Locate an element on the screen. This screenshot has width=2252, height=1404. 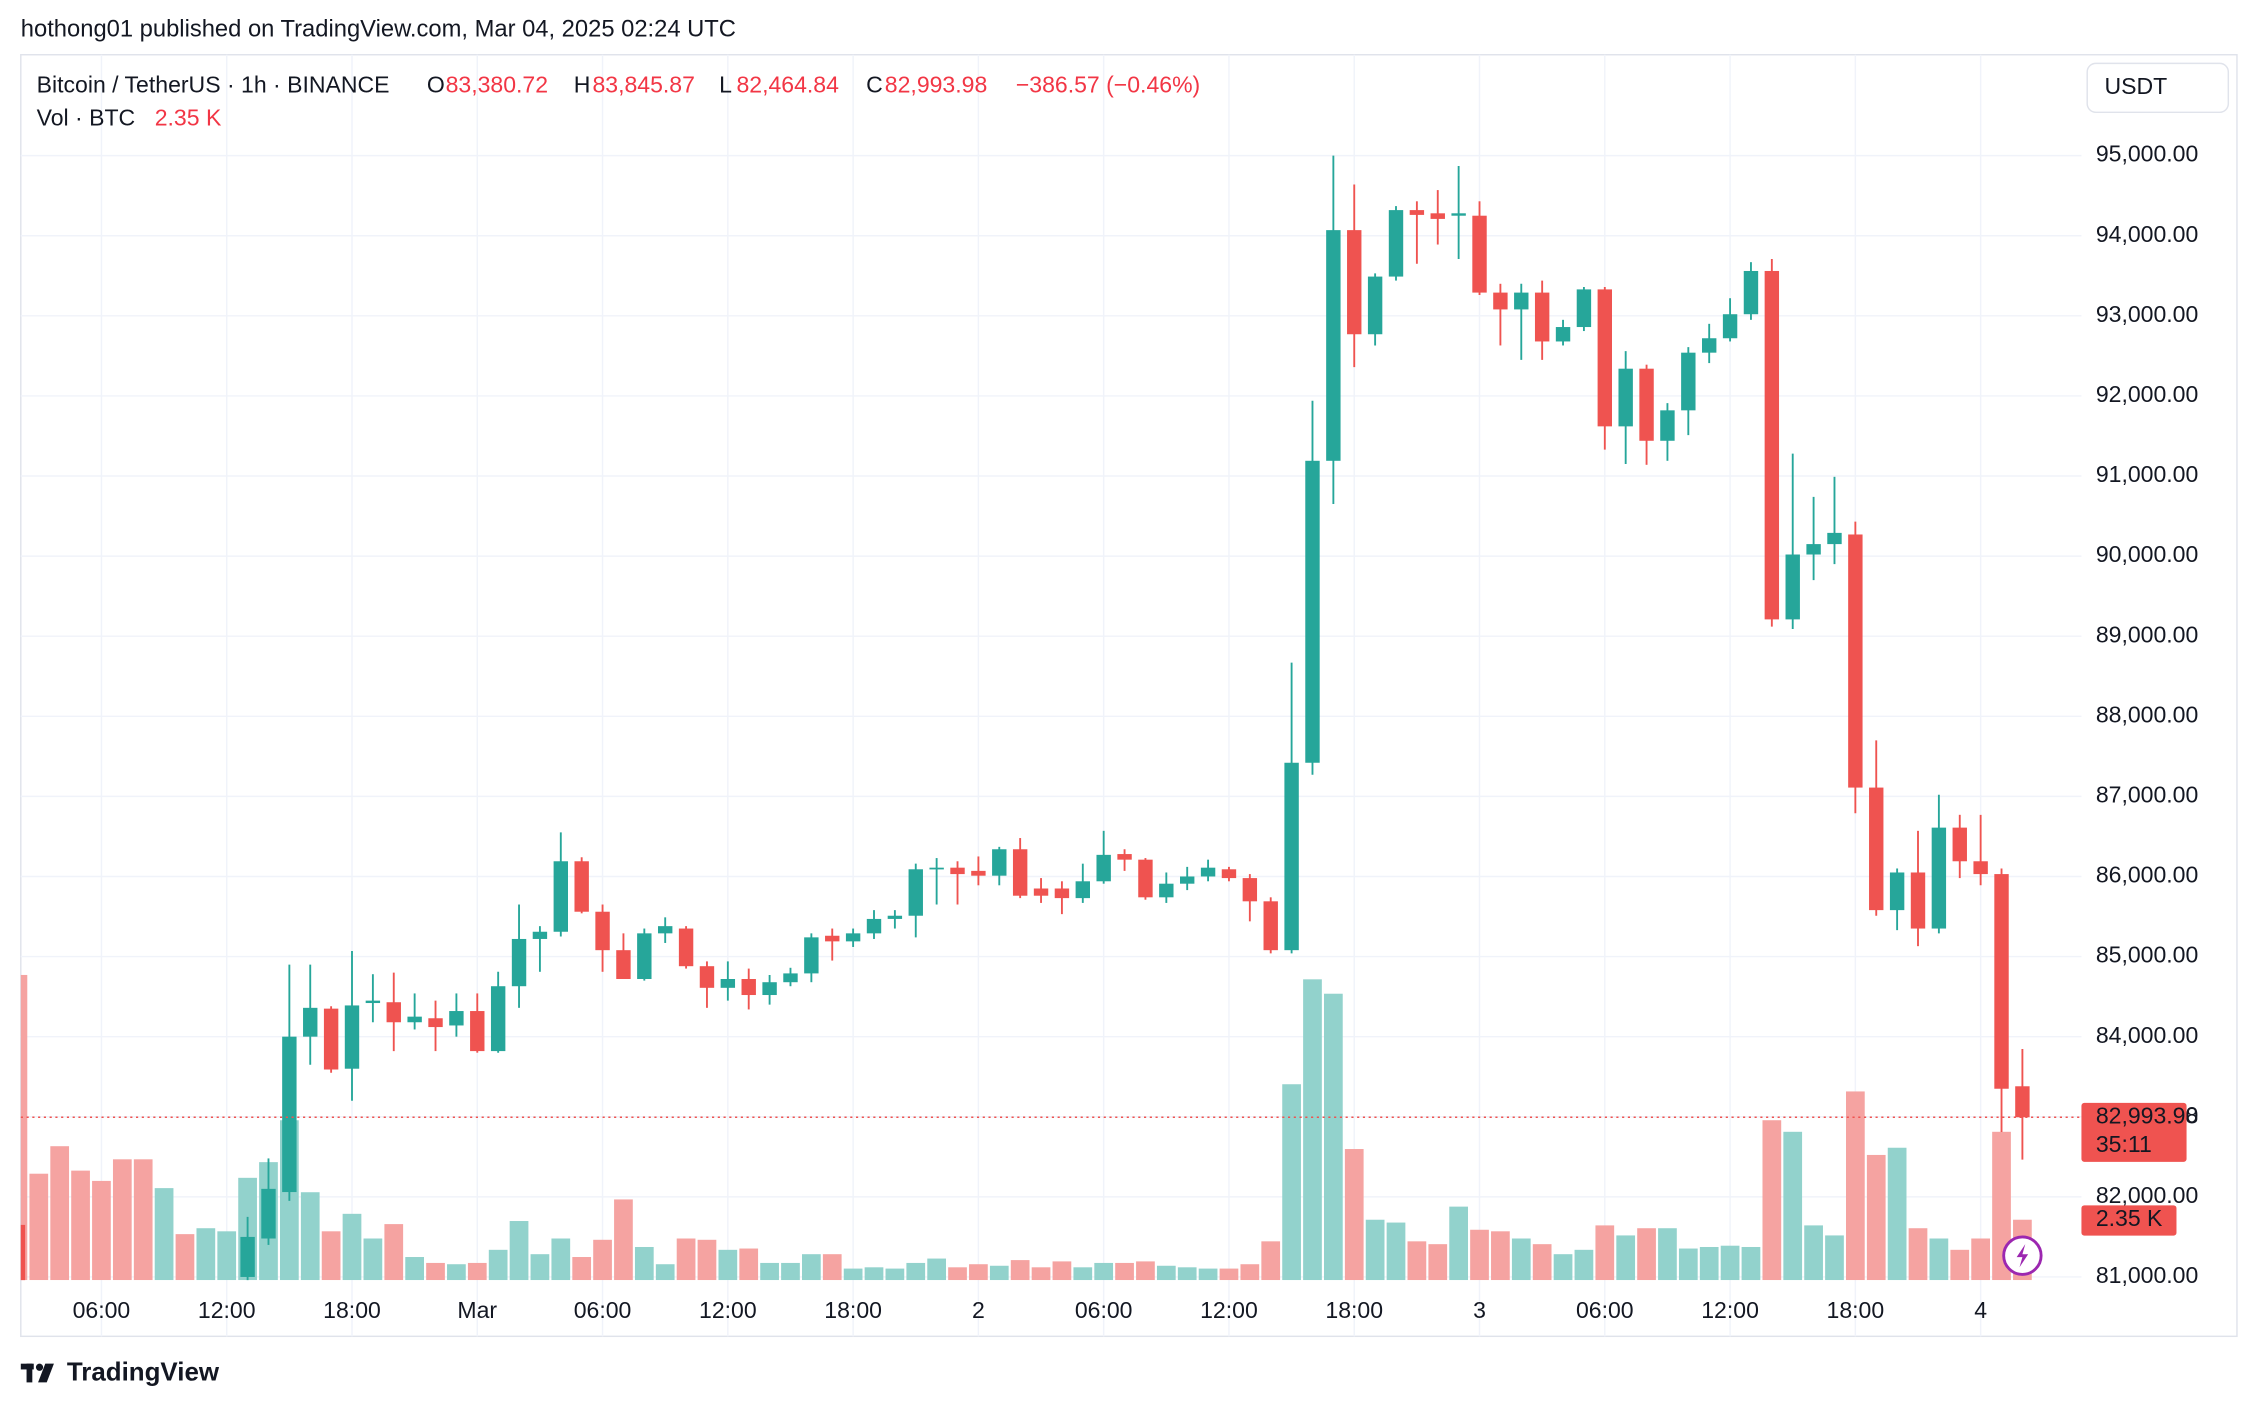
x-tick-label: 2 is located at coordinates (978, 1310).